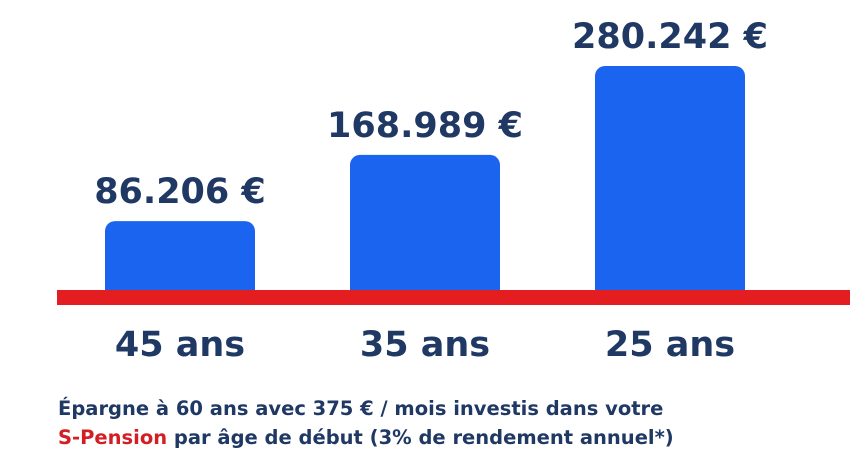 The width and height of the screenshot is (850, 472). What do you see at coordinates (425, 126) in the screenshot?
I see `value-label-2: 168.989 €` at bounding box center [425, 126].